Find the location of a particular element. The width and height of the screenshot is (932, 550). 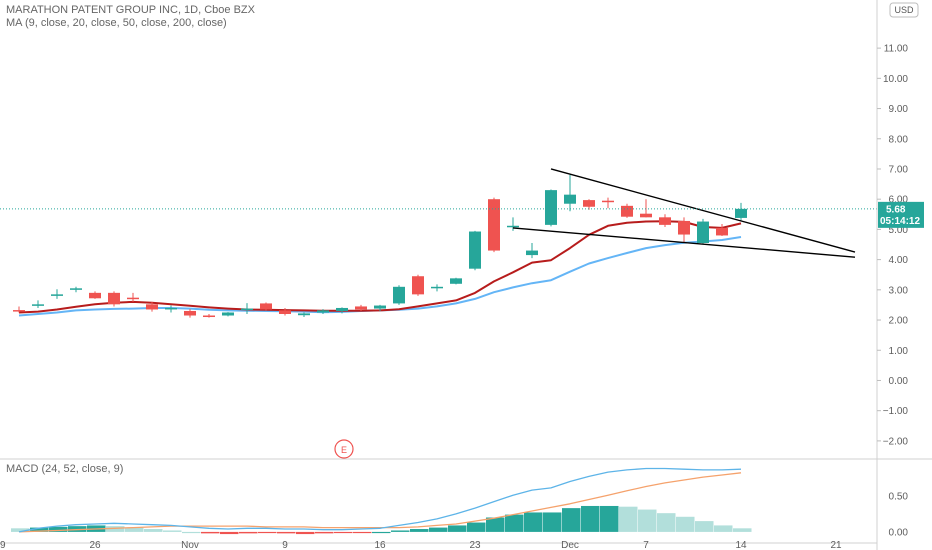

macd-pane is located at coordinates (381, 501).